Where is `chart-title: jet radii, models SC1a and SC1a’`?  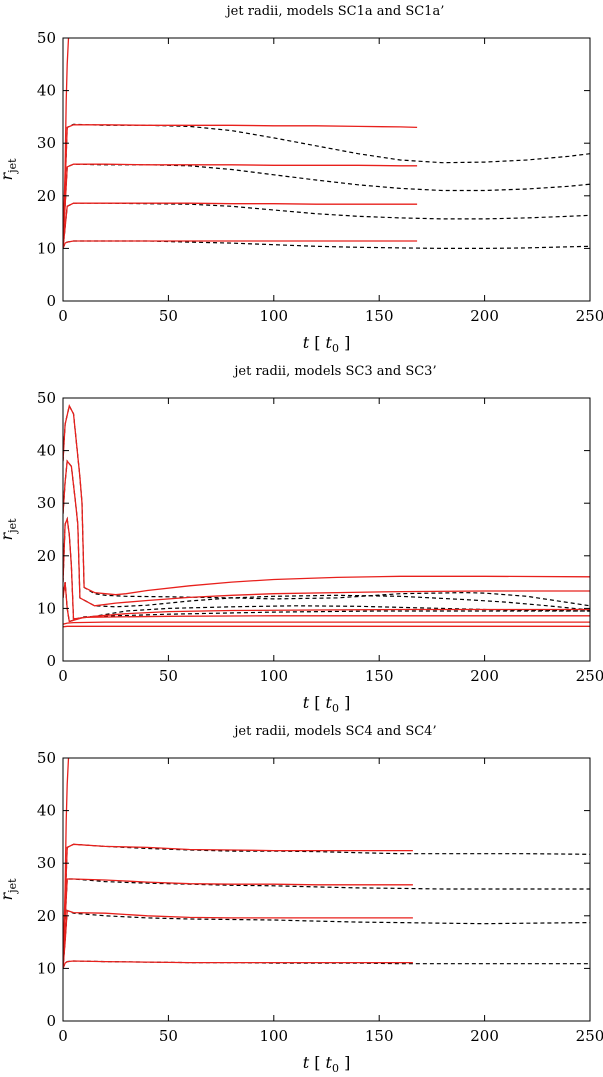
chart-title: jet radii, models SC1a and SC1a’ is located at coordinates (335, 11).